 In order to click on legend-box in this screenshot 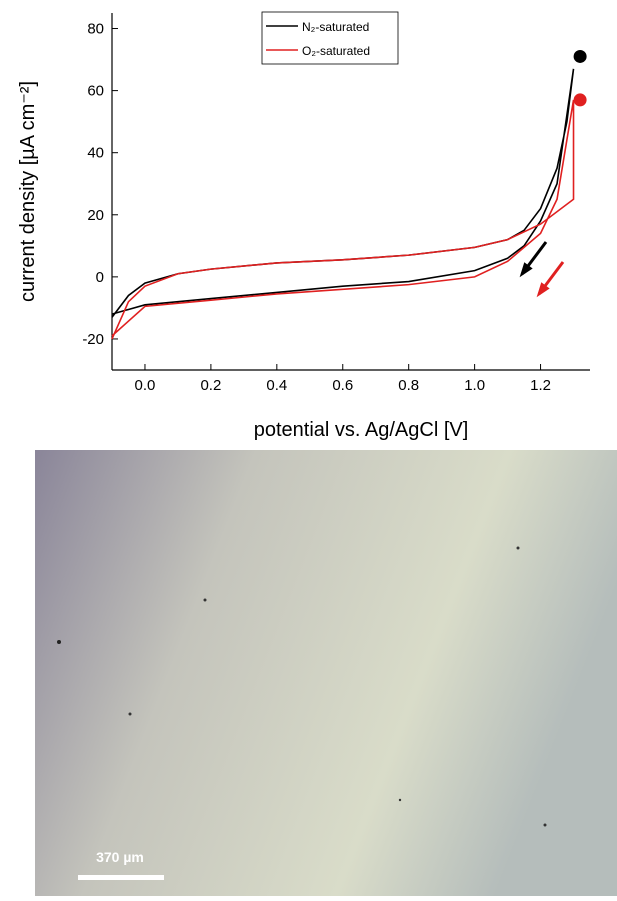, I will do `click(330, 38)`.